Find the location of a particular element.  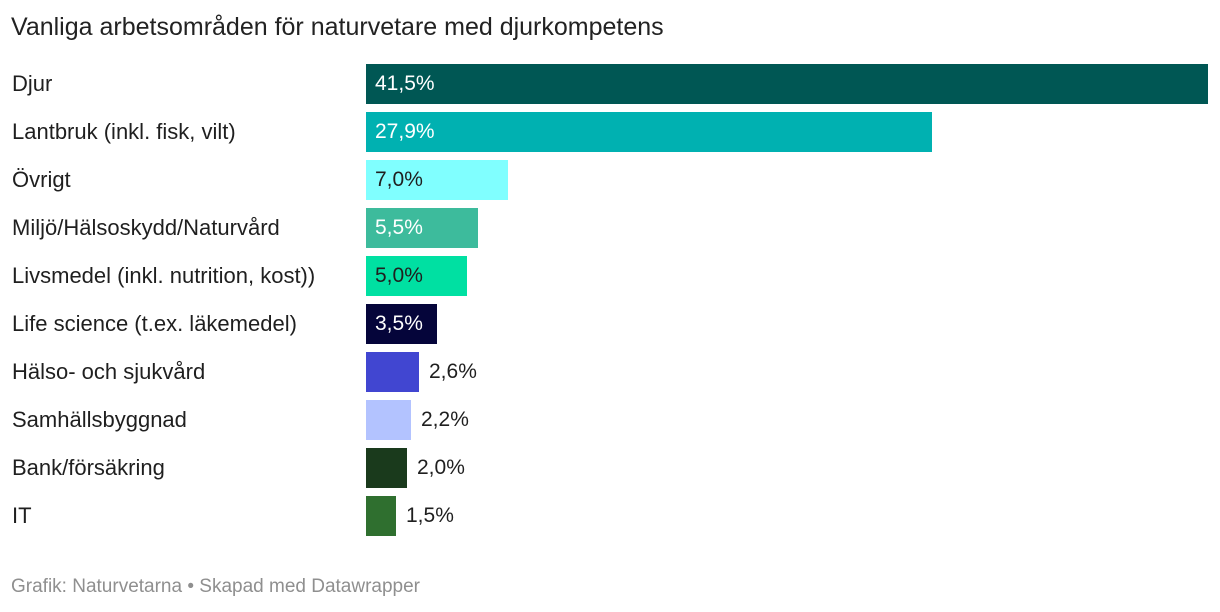

value-label: 5,0% is located at coordinates (399, 275).